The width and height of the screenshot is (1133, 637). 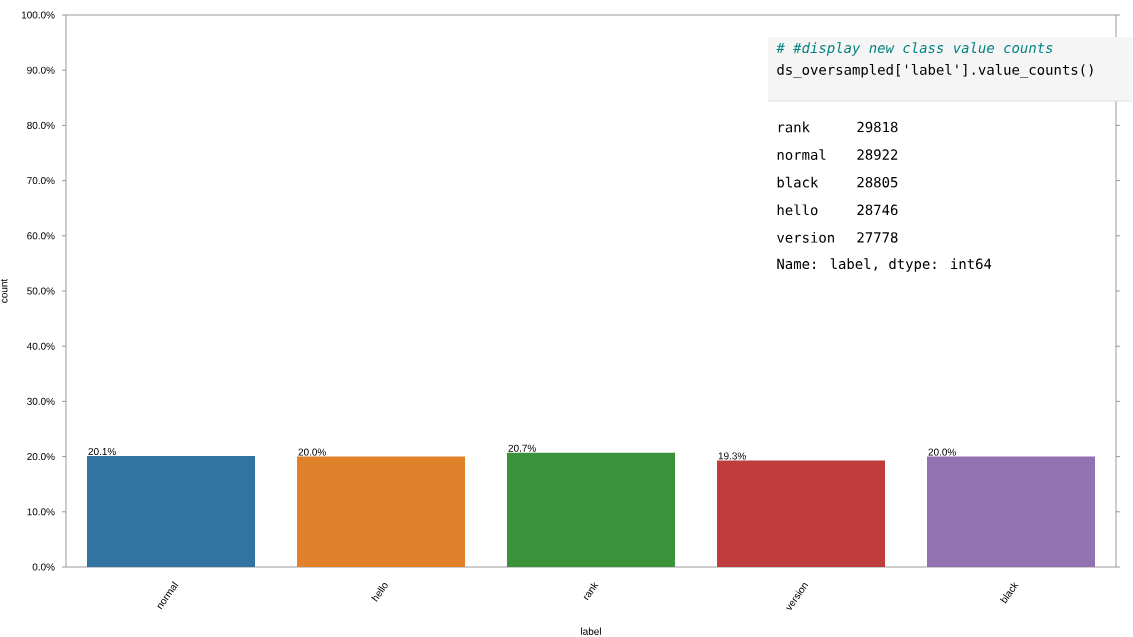 What do you see at coordinates (914, 49) in the screenshot?
I see `annotation: # #display new class value counts` at bounding box center [914, 49].